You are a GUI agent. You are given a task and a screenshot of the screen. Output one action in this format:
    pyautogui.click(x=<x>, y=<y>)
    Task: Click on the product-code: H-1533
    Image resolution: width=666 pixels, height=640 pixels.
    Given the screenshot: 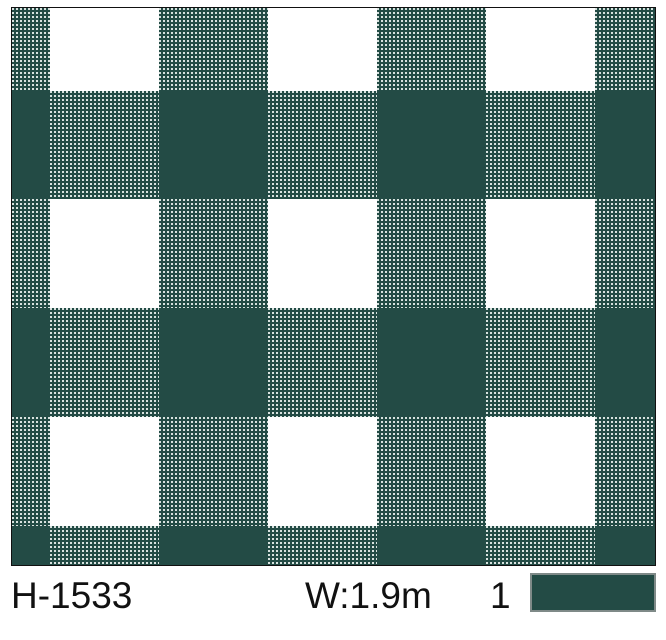 What is the action you would take?
    pyautogui.click(x=72, y=595)
    